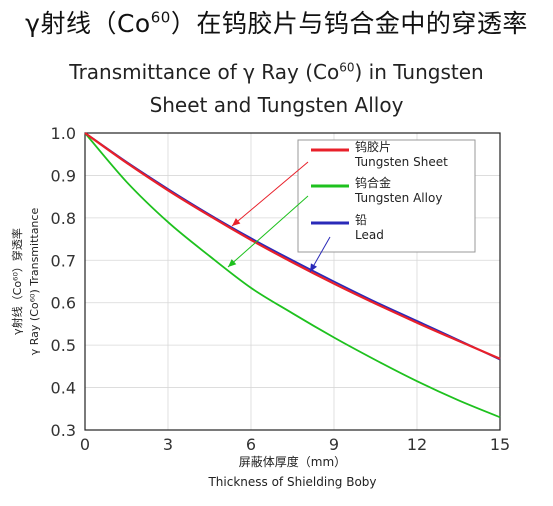 This screenshot has width=553, height=506. I want to click on y-tick-label: 0.6, so click(63, 303).